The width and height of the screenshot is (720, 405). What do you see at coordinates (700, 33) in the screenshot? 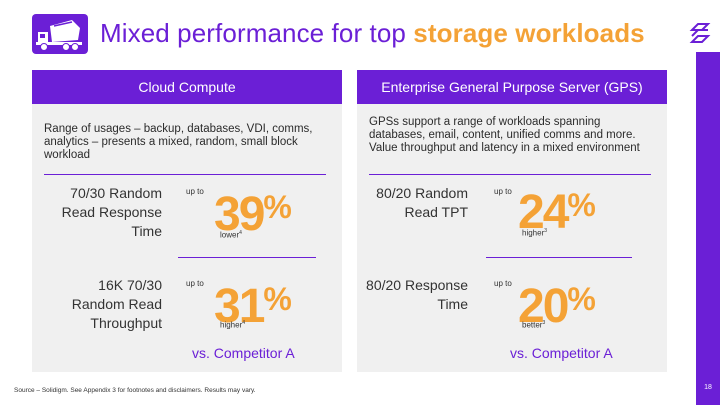
I see `brand-logo-icon` at bounding box center [700, 33].